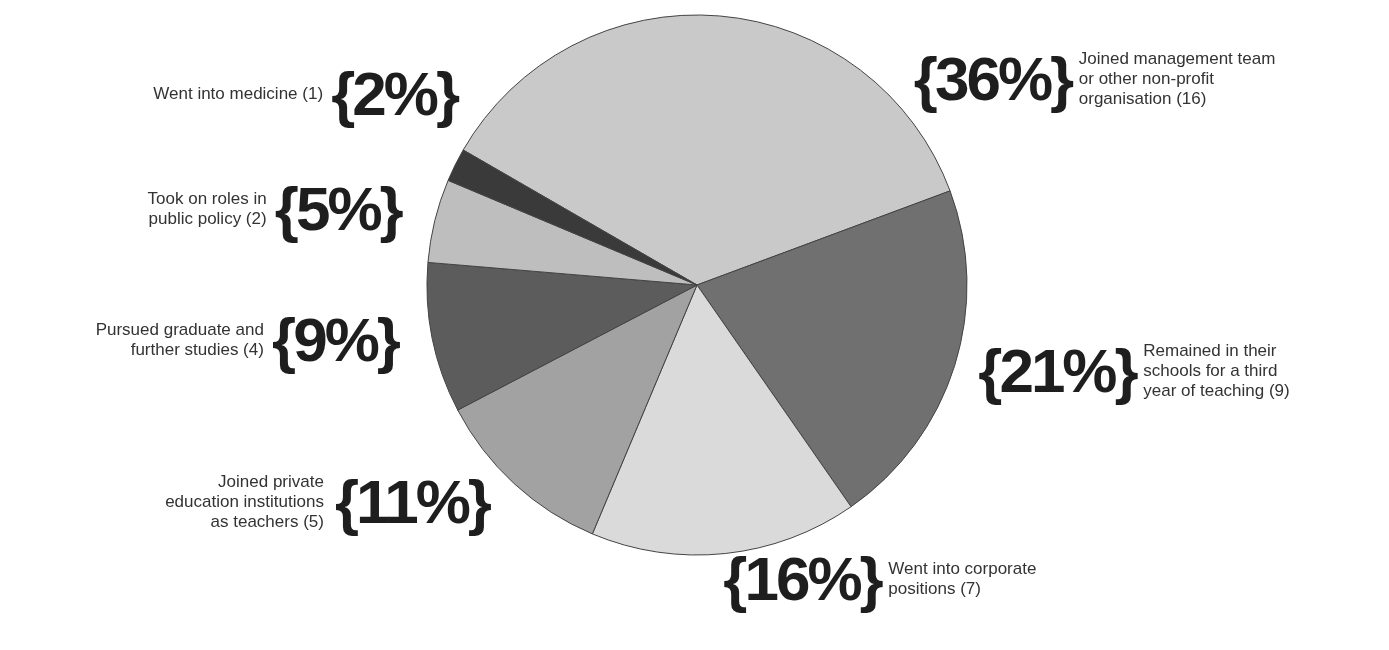 The height and width of the screenshot is (650, 1389). I want to click on data-label: {11%}, so click(413, 501).